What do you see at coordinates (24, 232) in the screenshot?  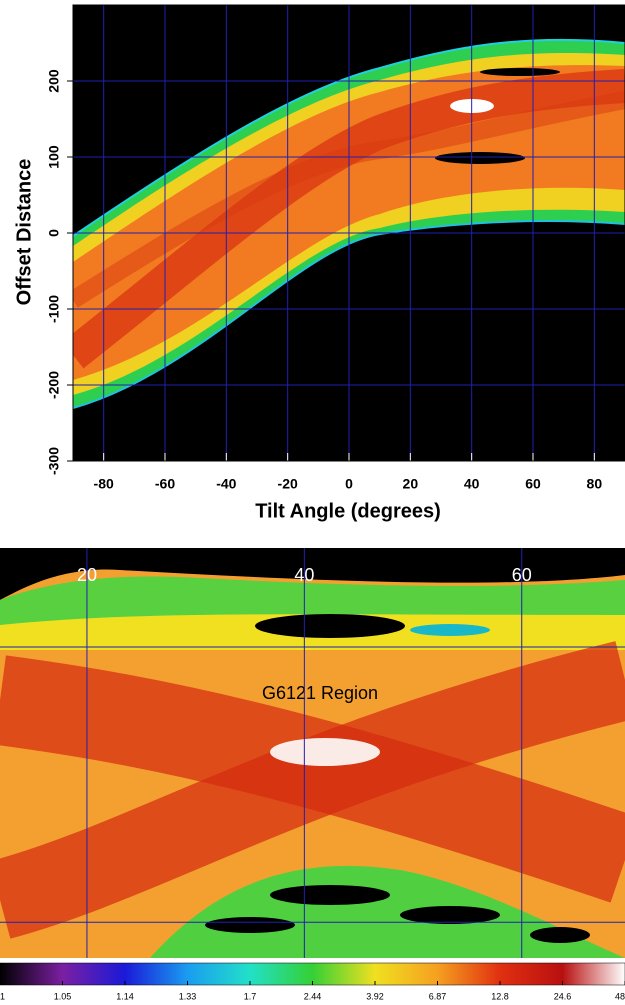 I see `y-axis-label: Offset Distance` at bounding box center [24, 232].